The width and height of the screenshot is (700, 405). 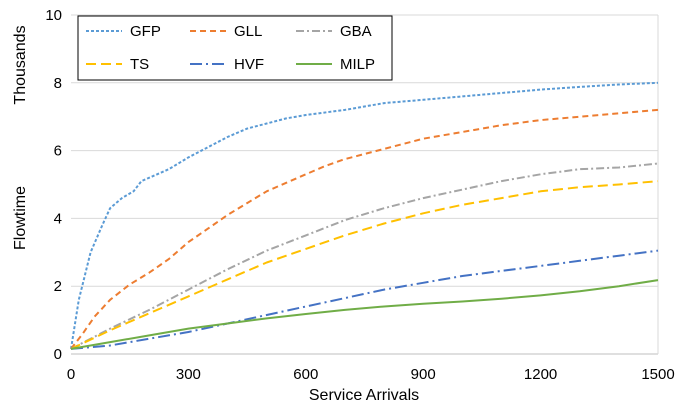 I want to click on legend-label-hvf: HVF, so click(x=249, y=64).